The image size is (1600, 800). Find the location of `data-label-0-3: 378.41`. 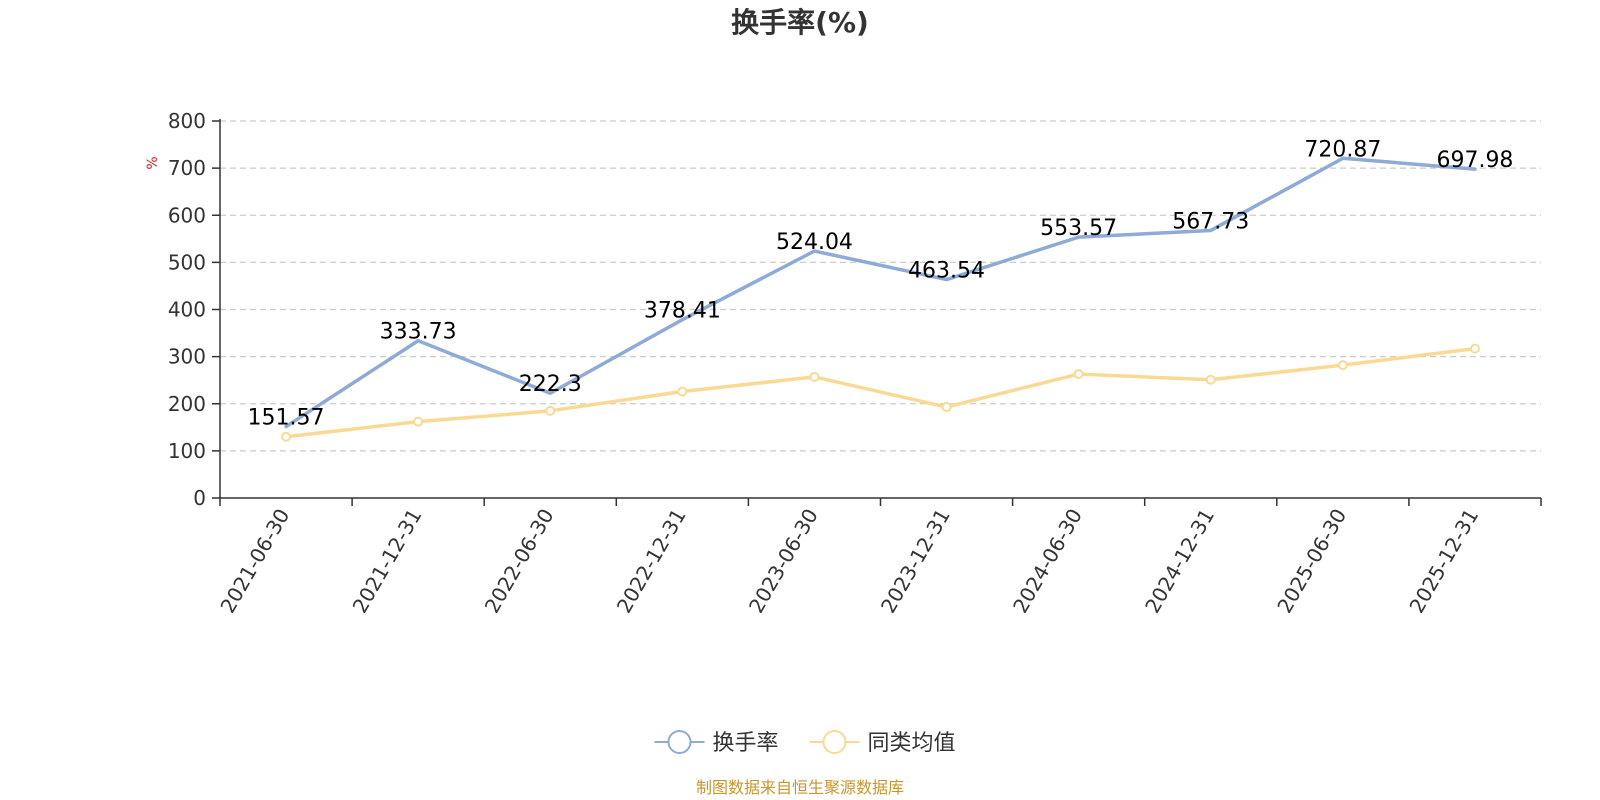

data-label-0-3: 378.41 is located at coordinates (682, 311).